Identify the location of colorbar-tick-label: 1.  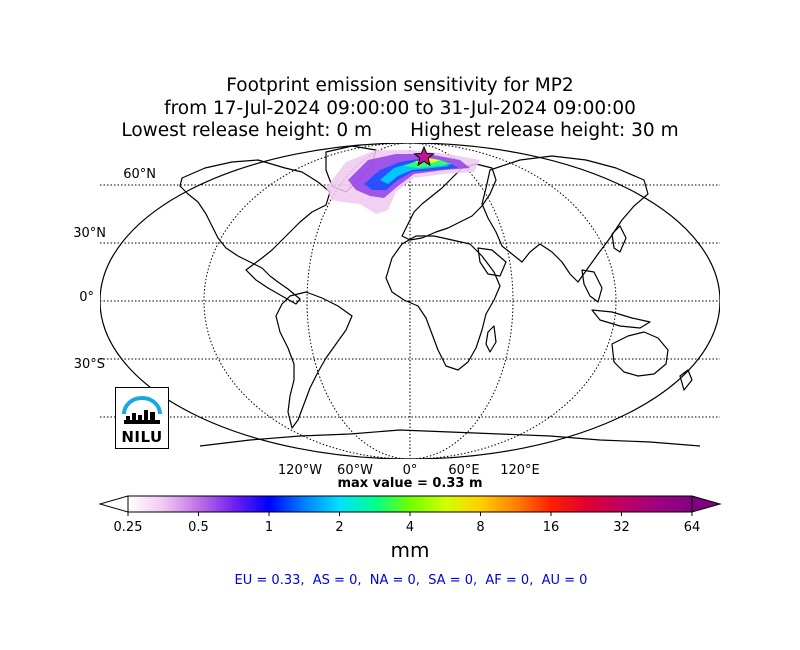
(269, 527).